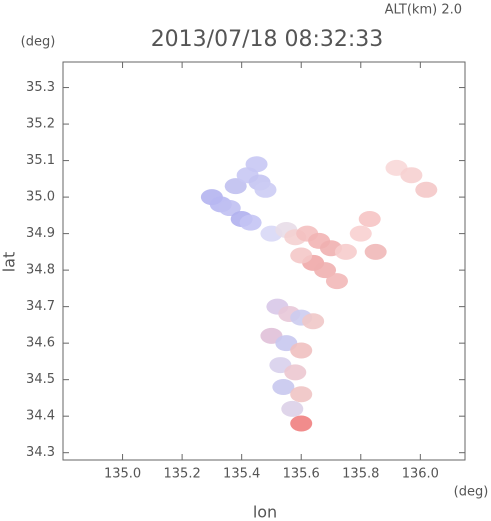 The width and height of the screenshot is (491, 521). I want to click on chart-title: 2013/07/18 08:32:33, so click(267, 39).